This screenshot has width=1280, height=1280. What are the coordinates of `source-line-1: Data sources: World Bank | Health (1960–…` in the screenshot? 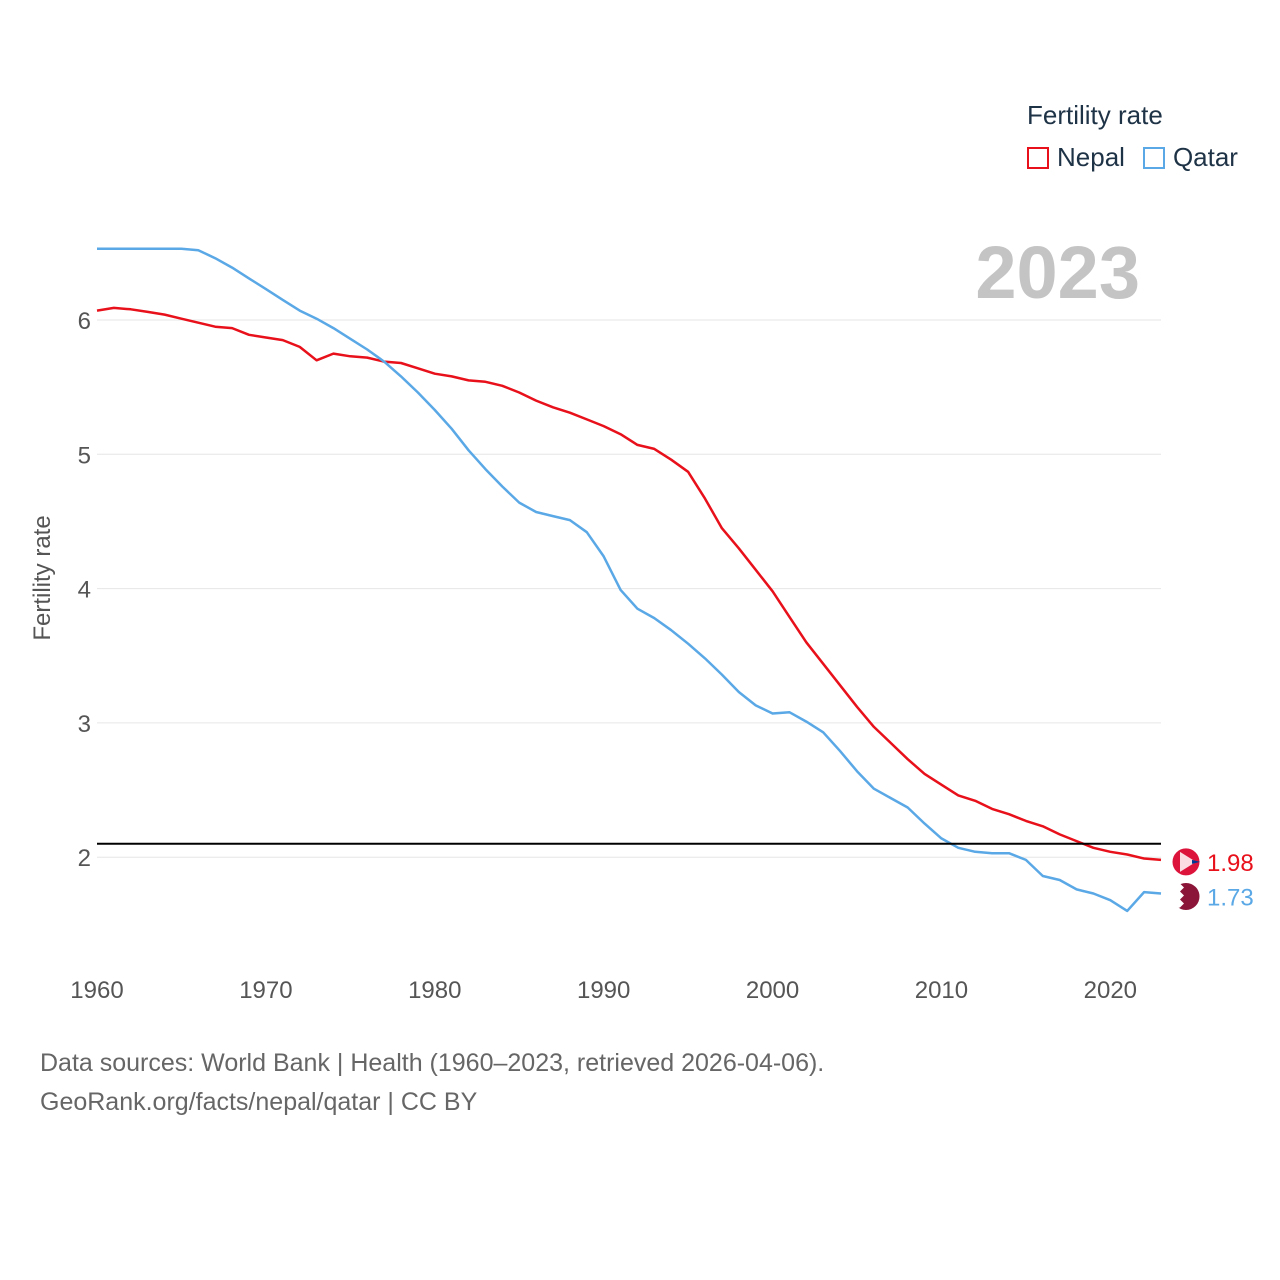 It's located at (432, 1063).